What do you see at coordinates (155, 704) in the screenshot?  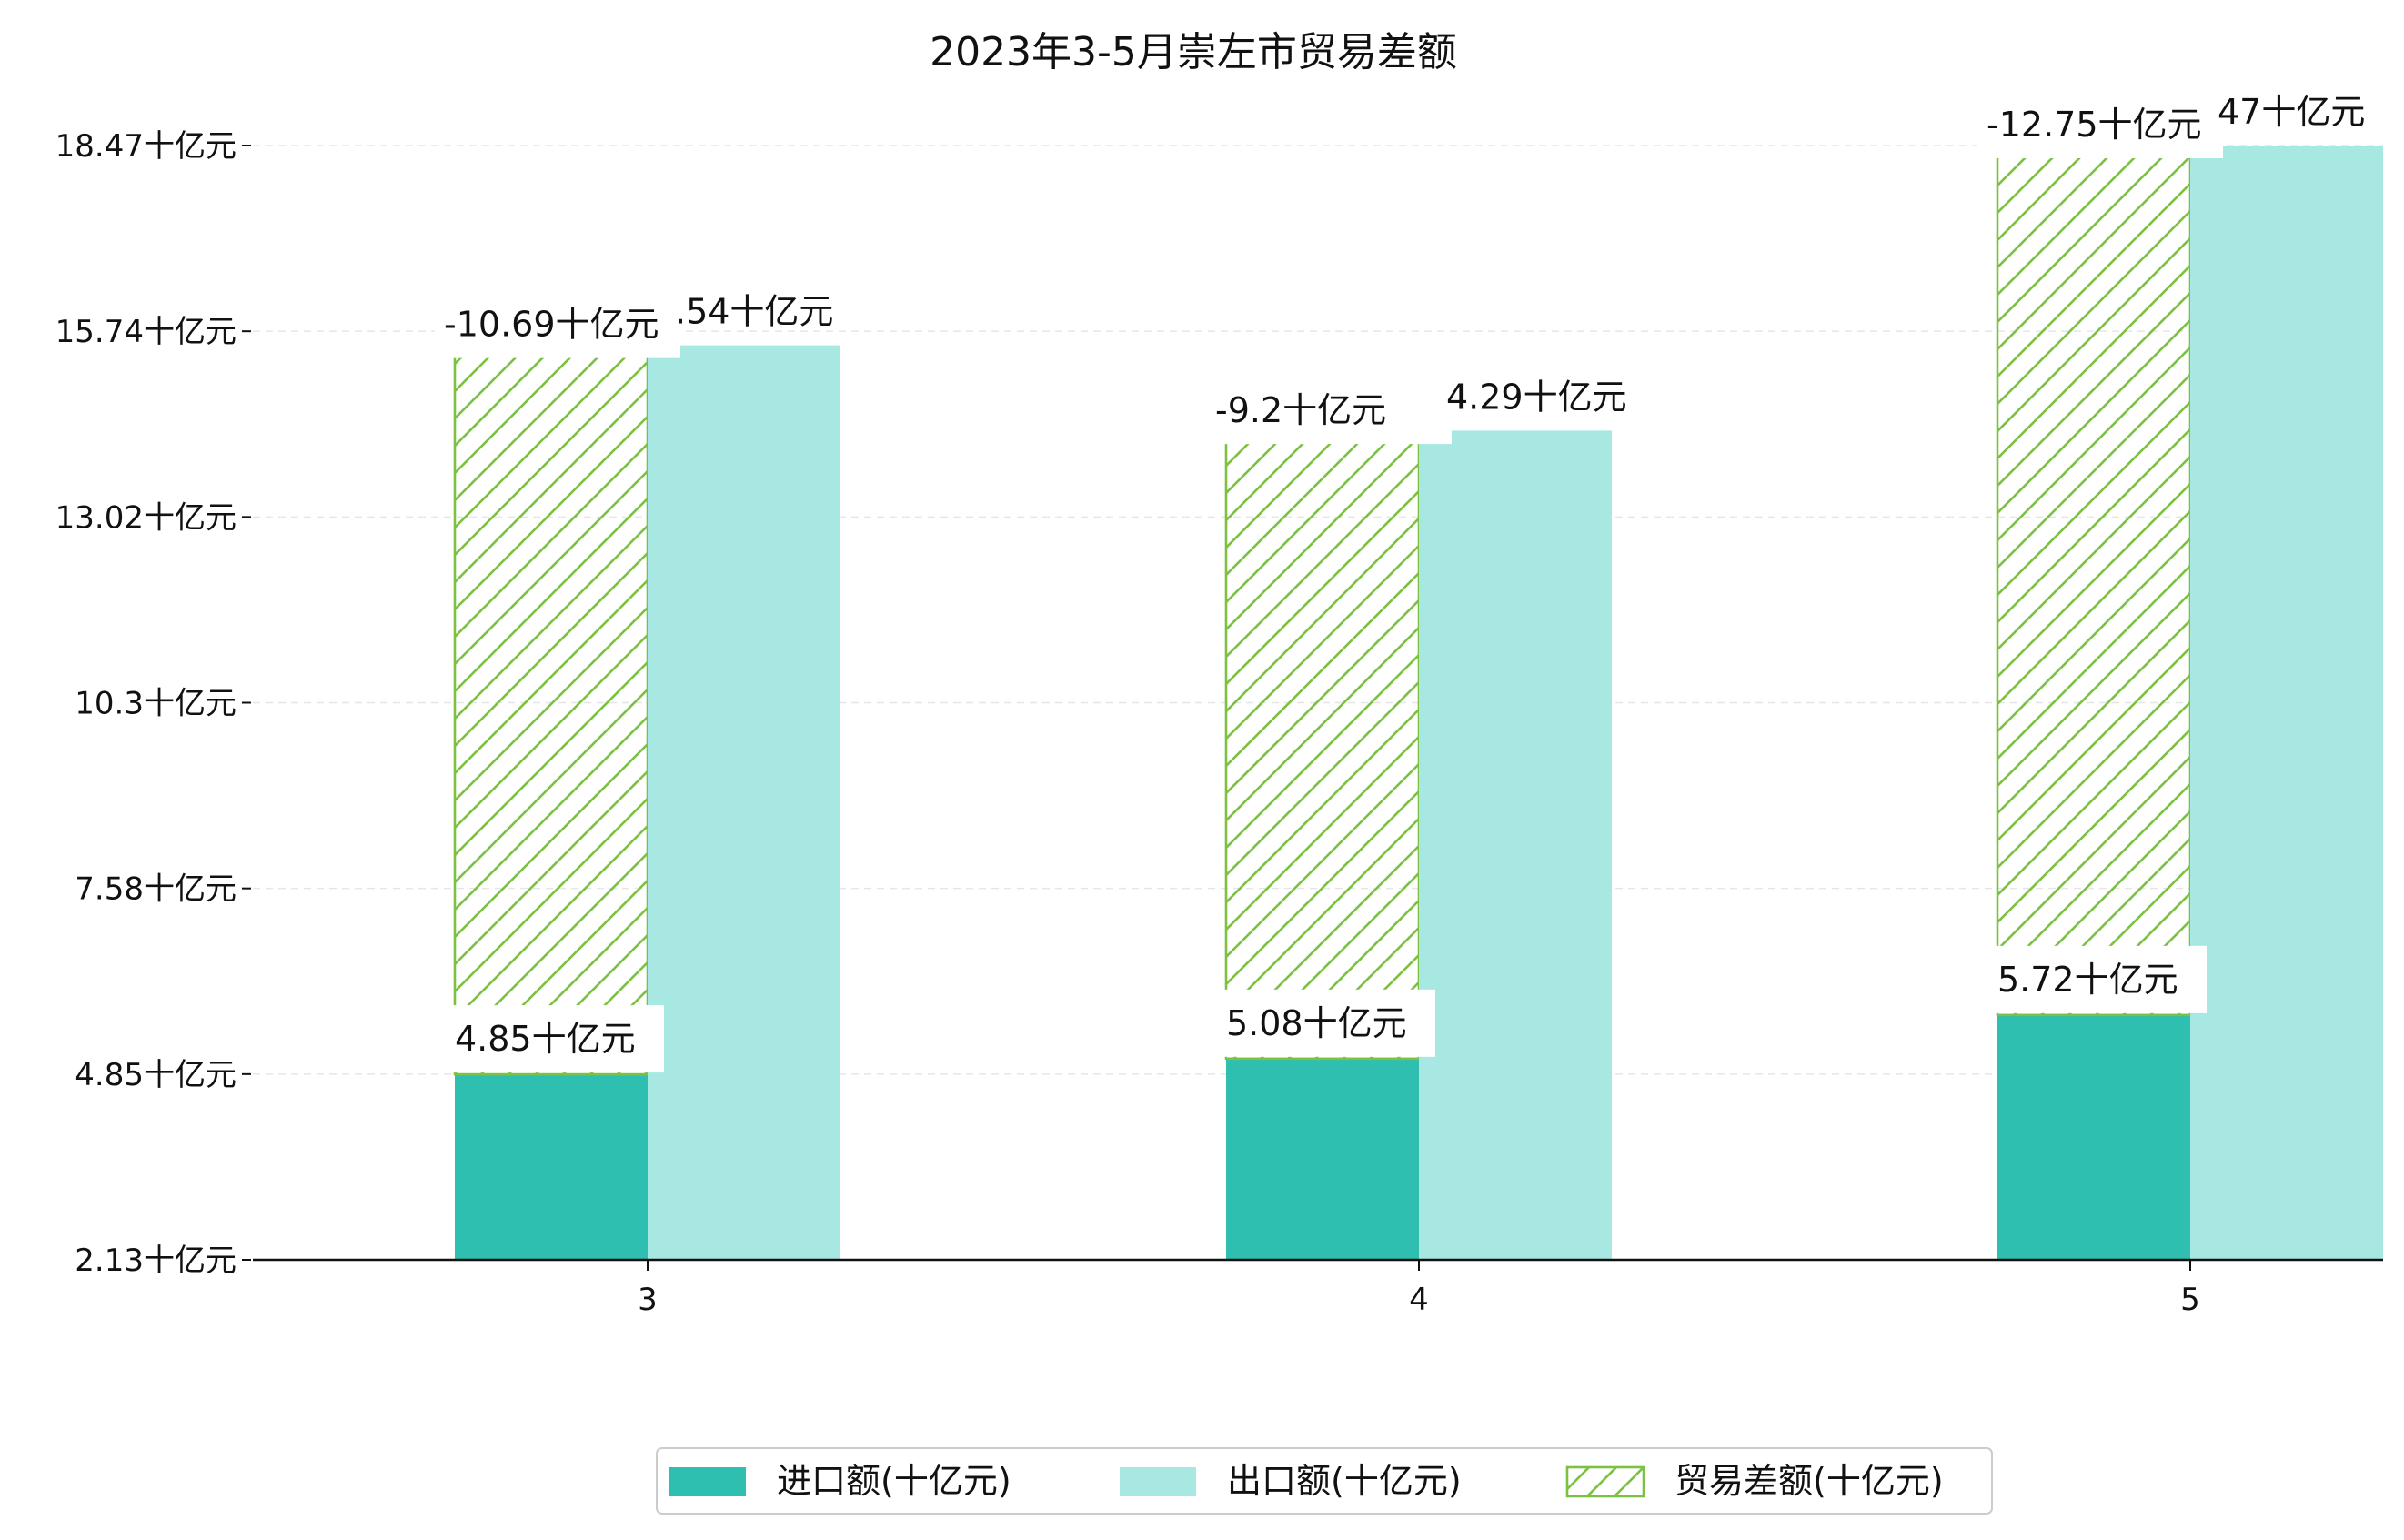 I see `y-tick-label: 10.3十亿元` at bounding box center [155, 704].